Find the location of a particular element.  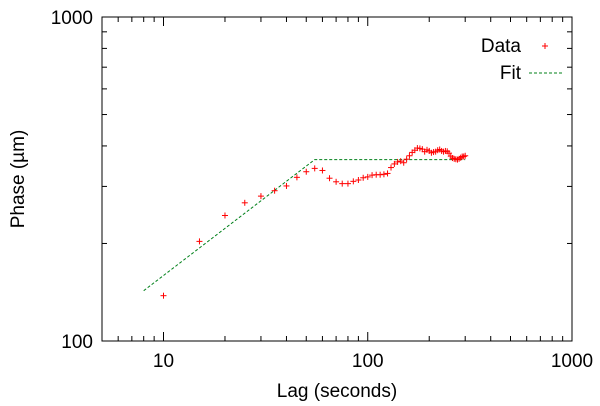

x-tick-label: 10 is located at coordinates (163, 361).